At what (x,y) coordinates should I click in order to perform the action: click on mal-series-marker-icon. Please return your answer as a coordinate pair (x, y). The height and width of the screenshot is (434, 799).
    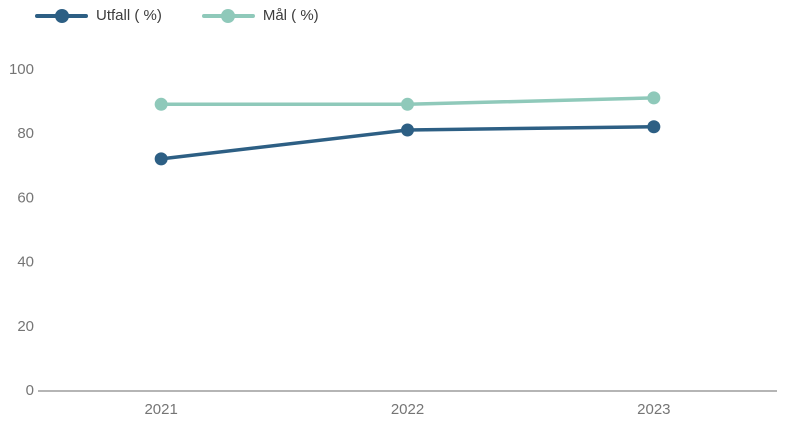
    Looking at the image, I should click on (228, 16).